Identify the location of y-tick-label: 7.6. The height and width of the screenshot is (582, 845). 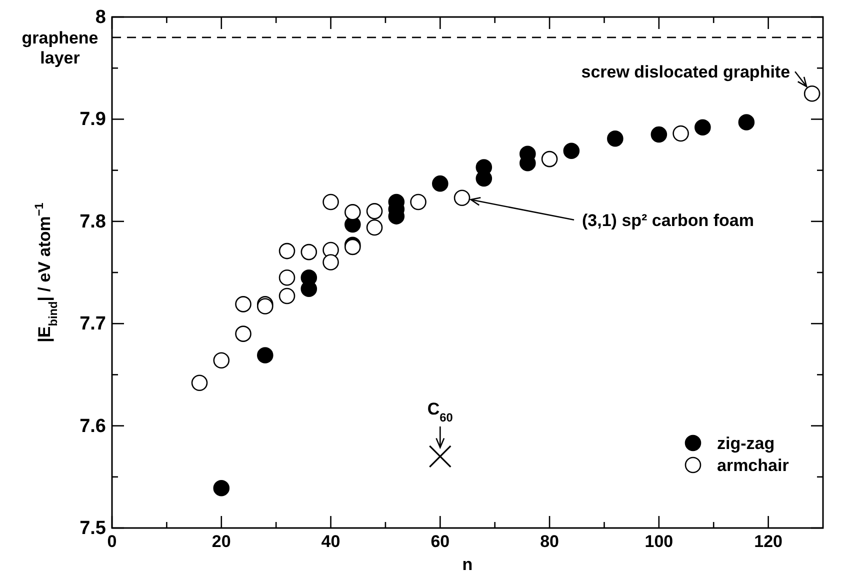
(93, 426).